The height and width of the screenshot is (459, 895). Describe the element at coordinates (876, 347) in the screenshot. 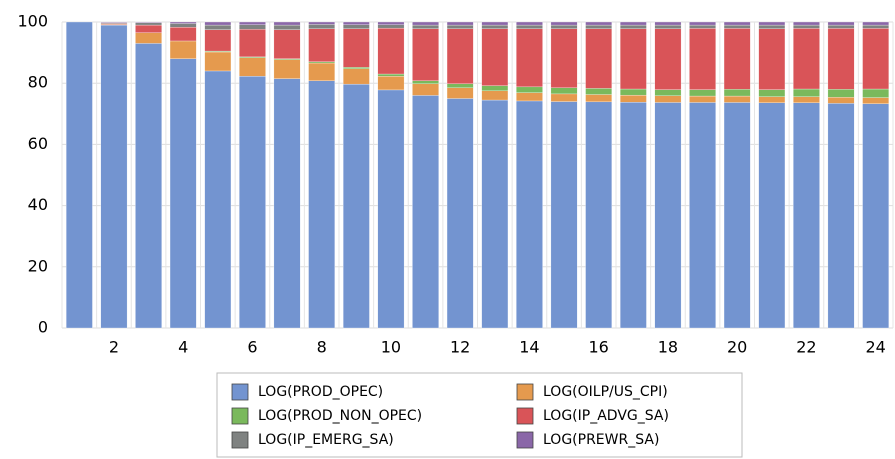

I see `x-tick-label: 24` at that location.